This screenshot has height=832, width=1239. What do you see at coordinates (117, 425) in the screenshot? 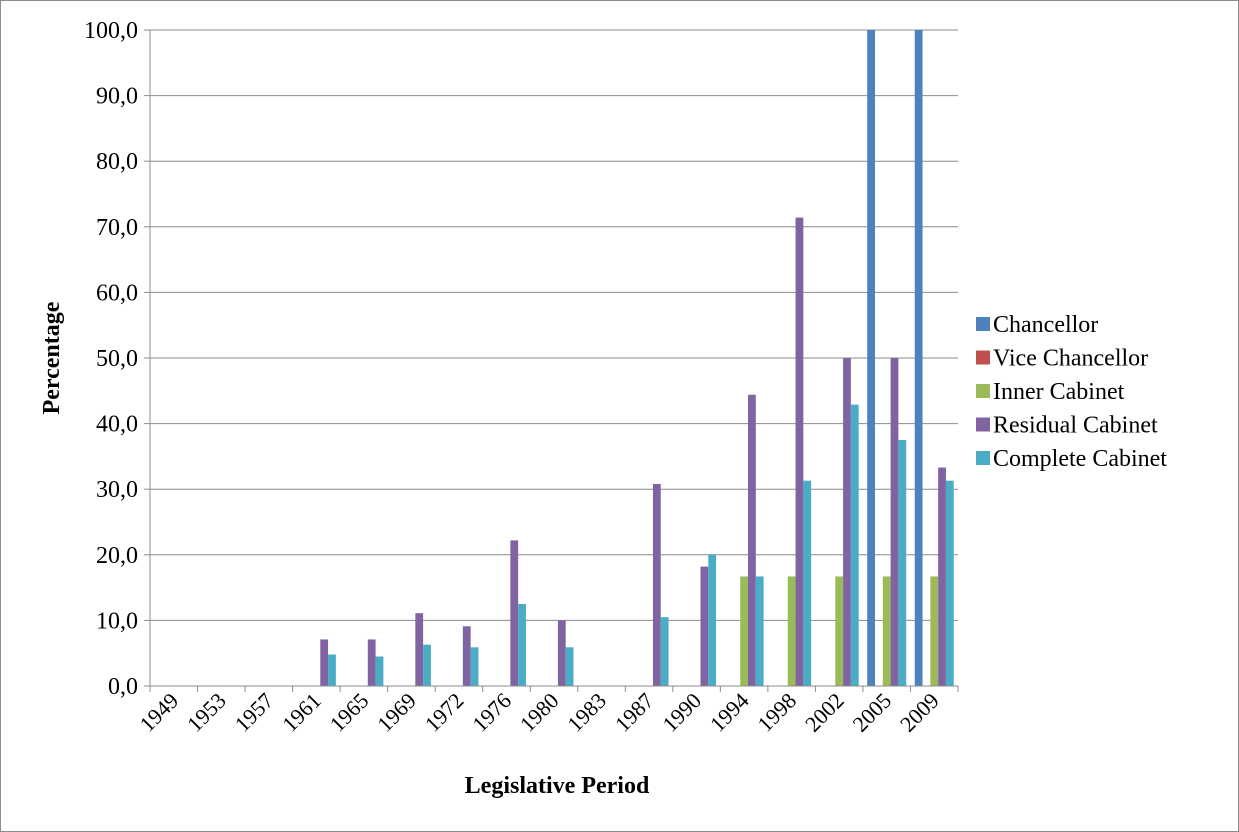
I see `y-tick-label: 40,0` at bounding box center [117, 425].